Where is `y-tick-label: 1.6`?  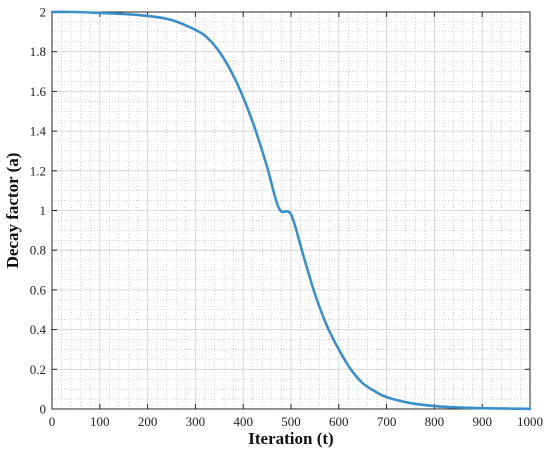 y-tick-label: 1.6 is located at coordinates (38, 91).